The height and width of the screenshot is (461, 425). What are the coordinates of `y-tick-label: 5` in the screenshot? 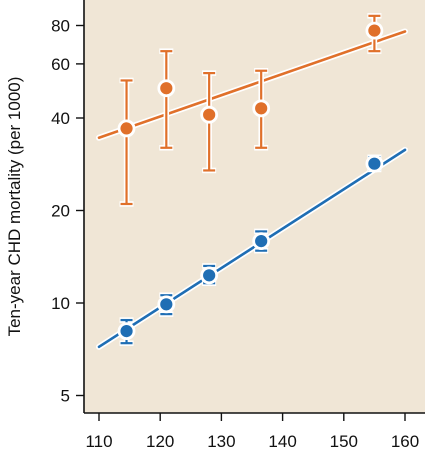 It's located at (65, 396).